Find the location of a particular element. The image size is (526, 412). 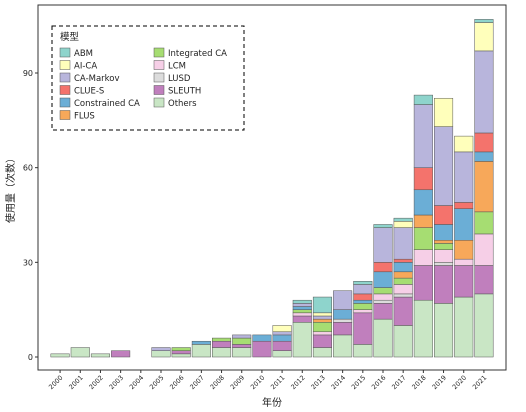

bar-2021-abm is located at coordinates (484, 21).